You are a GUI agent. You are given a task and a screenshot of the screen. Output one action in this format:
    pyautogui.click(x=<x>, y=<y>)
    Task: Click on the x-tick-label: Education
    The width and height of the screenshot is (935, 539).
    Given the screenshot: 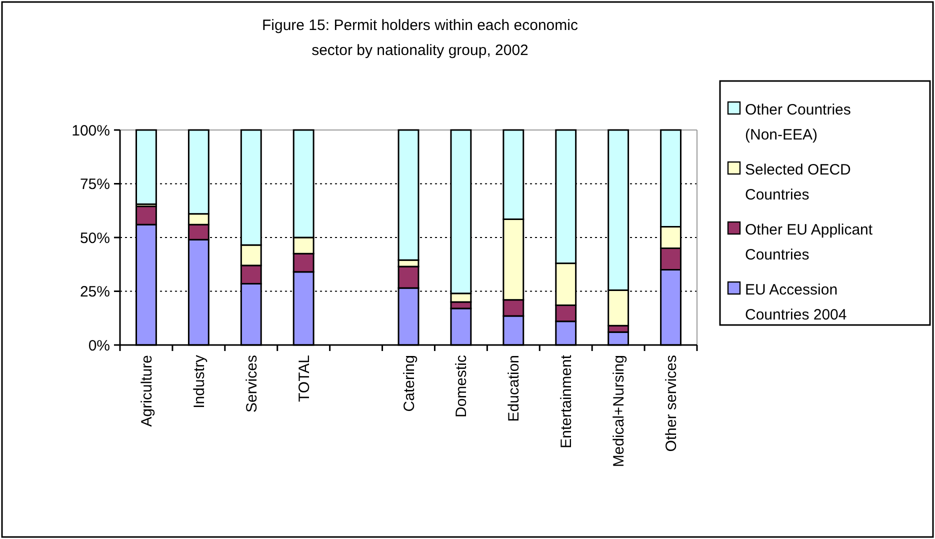 What is the action you would take?
    pyautogui.click(x=514, y=388)
    